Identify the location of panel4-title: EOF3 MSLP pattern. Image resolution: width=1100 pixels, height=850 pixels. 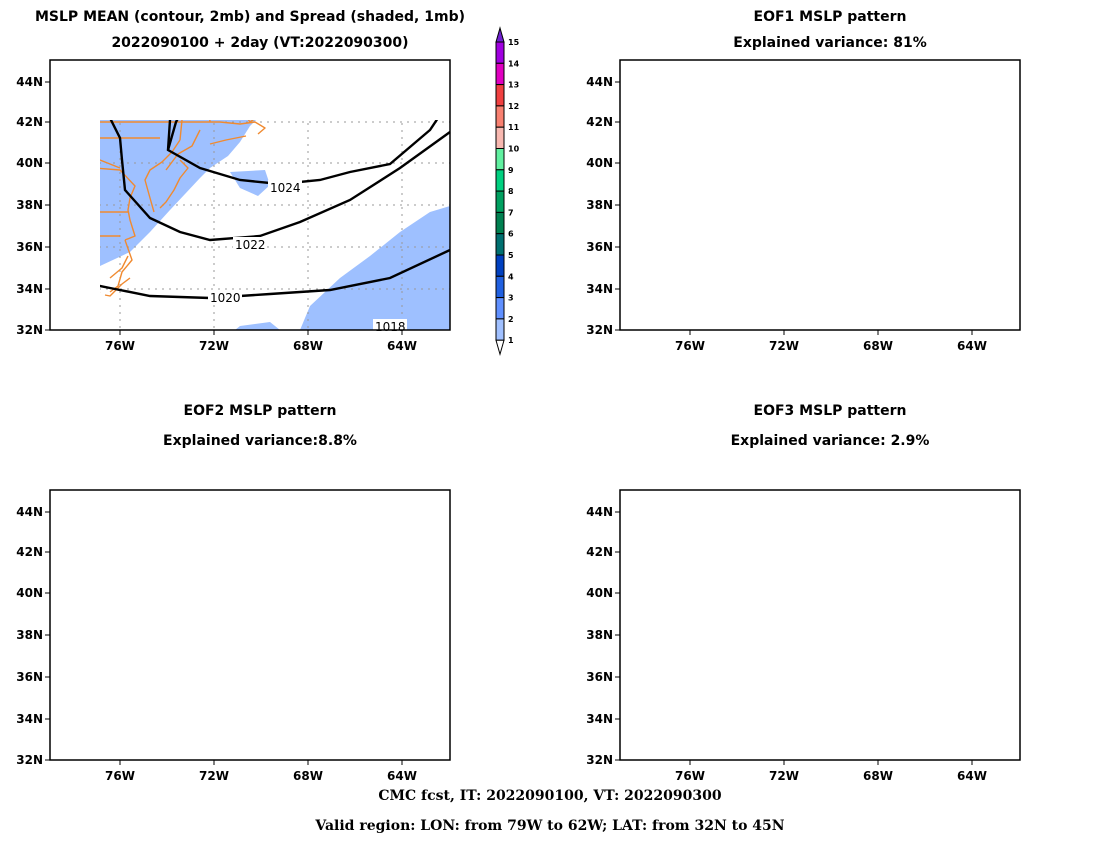
(830, 411).